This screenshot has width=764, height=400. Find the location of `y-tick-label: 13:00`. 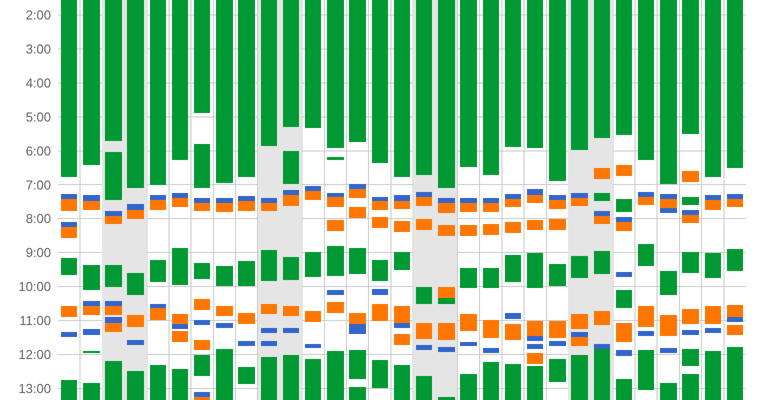

y-tick-label: 13:00 is located at coordinates (34, 388).